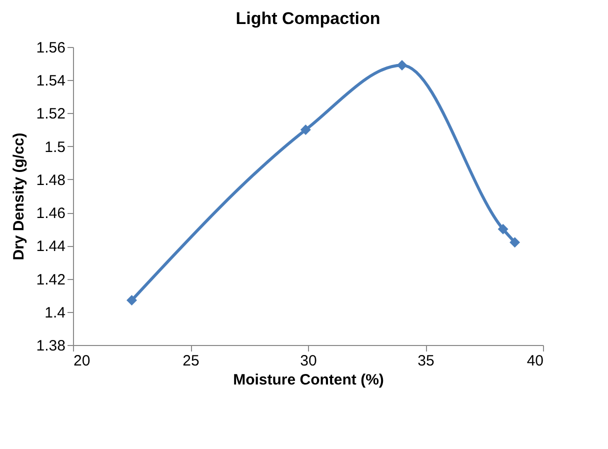 The height and width of the screenshot is (449, 608). I want to click on y-tick-label: 1.4, so click(55, 313).